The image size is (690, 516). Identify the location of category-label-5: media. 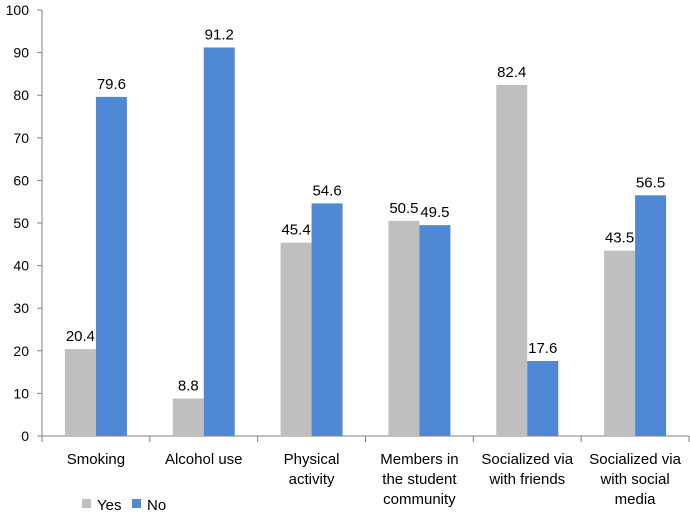
(636, 499).